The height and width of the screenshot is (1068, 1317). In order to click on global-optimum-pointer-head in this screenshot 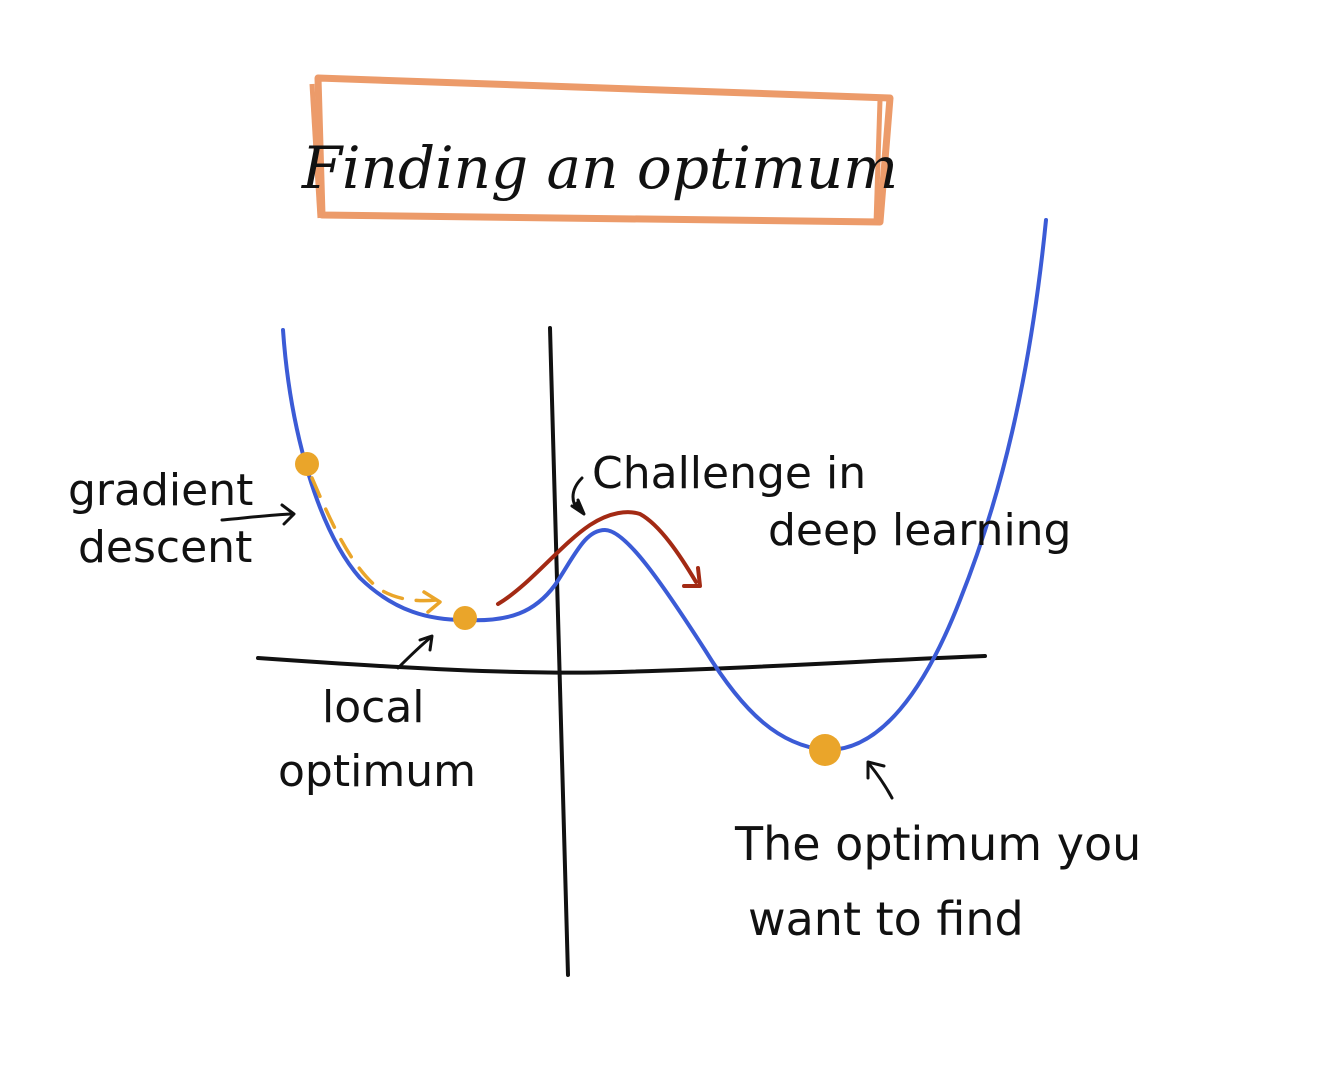, I will do `click(876, 770)`.